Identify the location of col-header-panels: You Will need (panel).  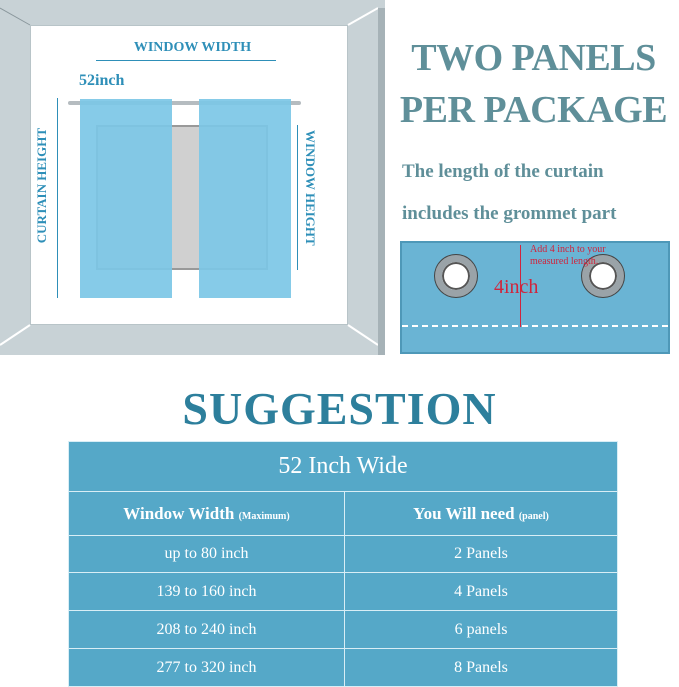
(481, 513).